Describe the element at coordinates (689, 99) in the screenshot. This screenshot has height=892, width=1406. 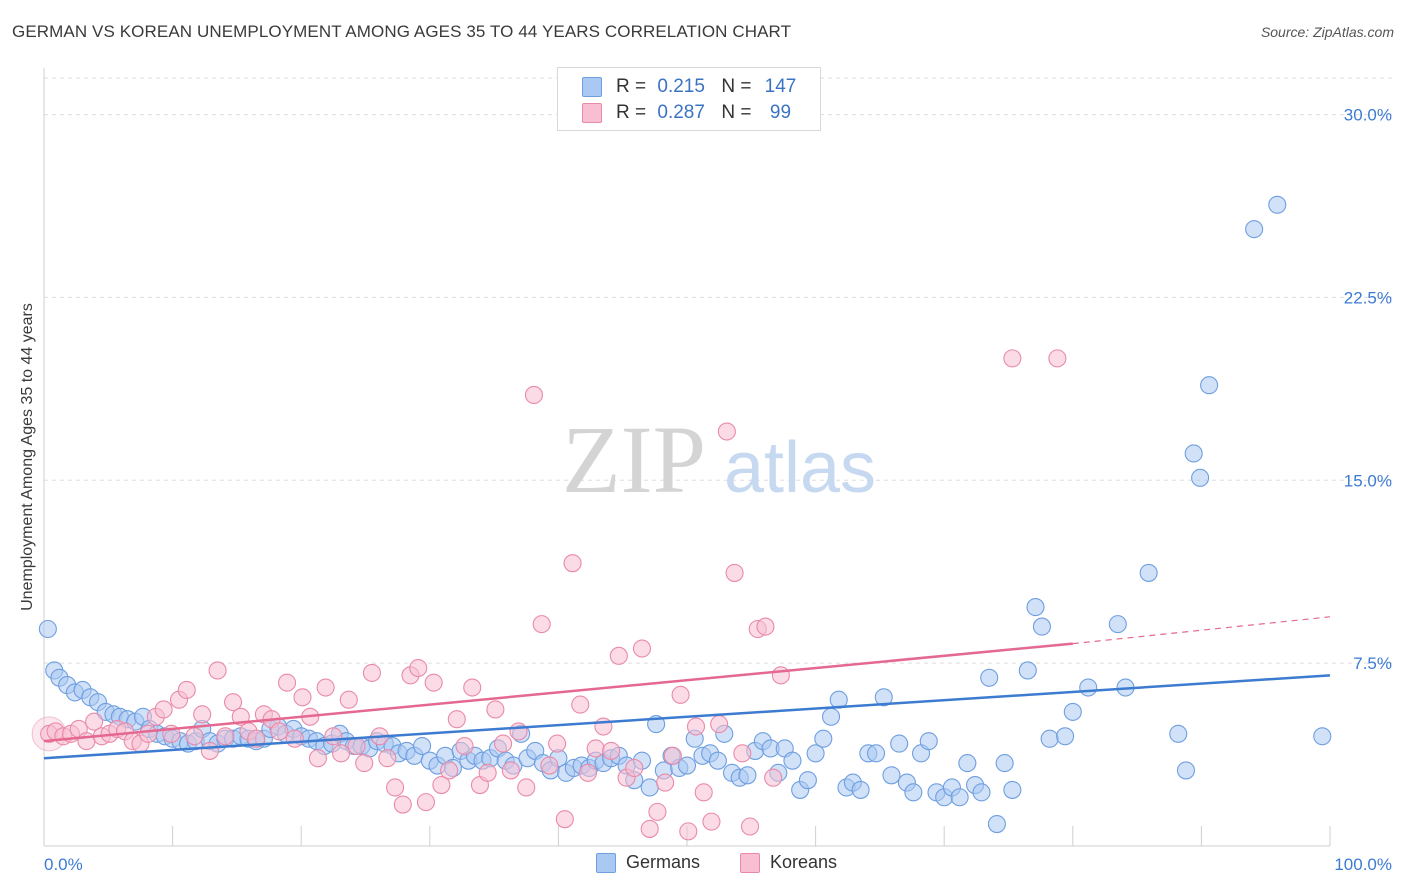
I see `stats-legend: R = 0.215 N = 147 R = 0.287 N = 99` at that location.